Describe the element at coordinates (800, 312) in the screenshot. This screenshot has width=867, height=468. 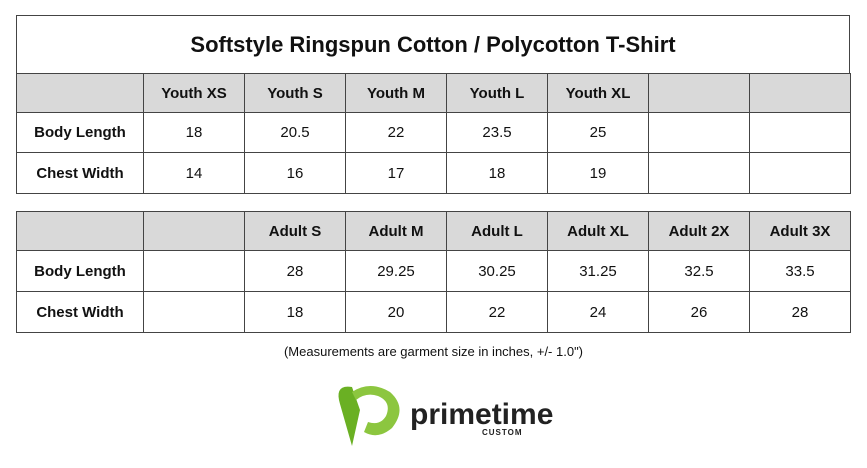
I see `table-cell: 28` at that location.